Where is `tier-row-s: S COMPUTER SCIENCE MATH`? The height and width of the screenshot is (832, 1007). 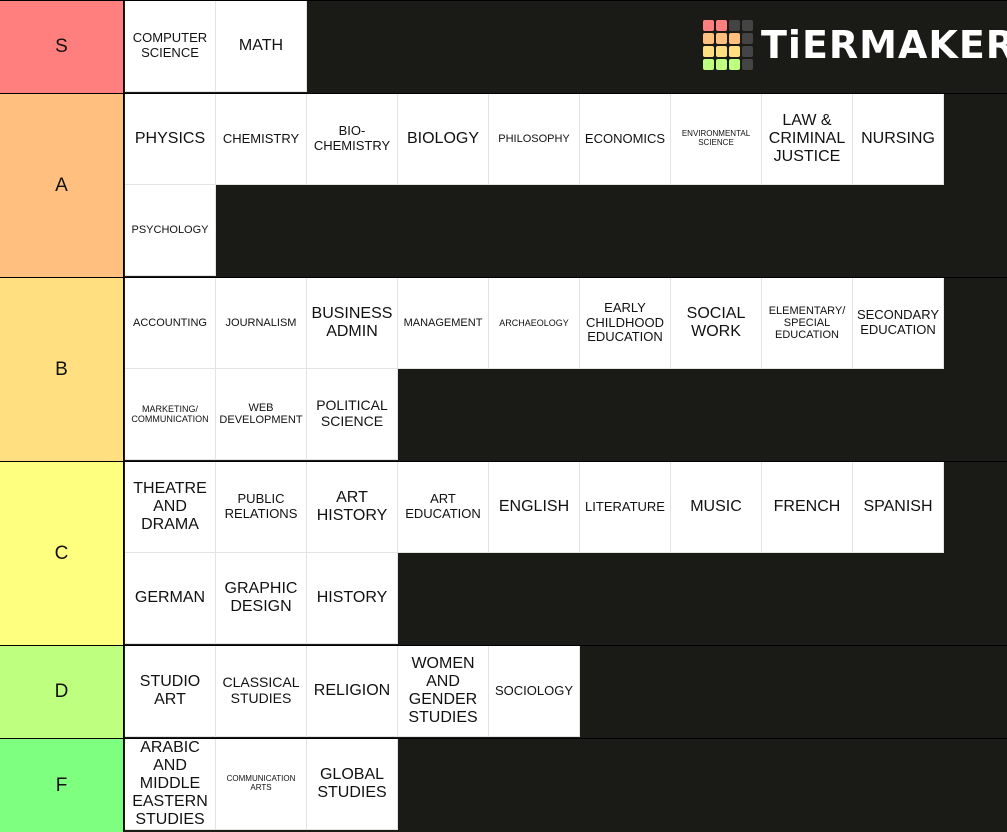 tier-row-s: S COMPUTER SCIENCE MATH is located at coordinates (503, 46).